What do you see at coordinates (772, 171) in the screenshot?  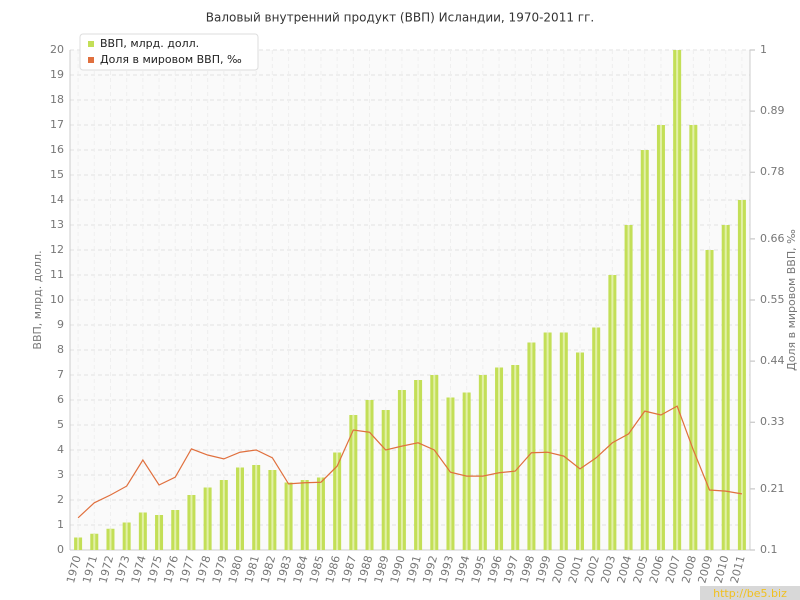 I see `y2-tick-label: 0.78` at bounding box center [772, 171].